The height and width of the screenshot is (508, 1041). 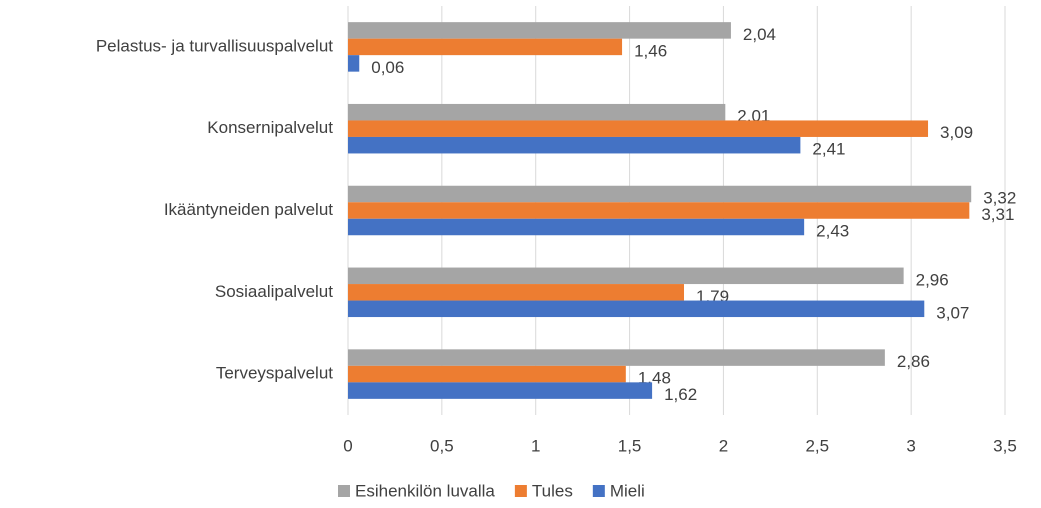 What do you see at coordinates (680, 394) in the screenshot?
I see `data-label: 1,62` at bounding box center [680, 394].